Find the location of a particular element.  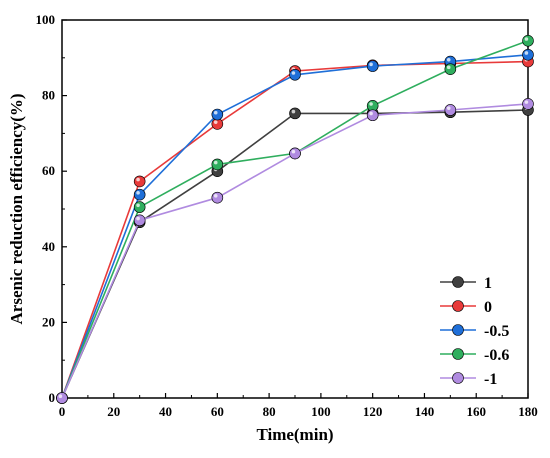

y-tick-label: 40 is located at coordinates (48, 246).